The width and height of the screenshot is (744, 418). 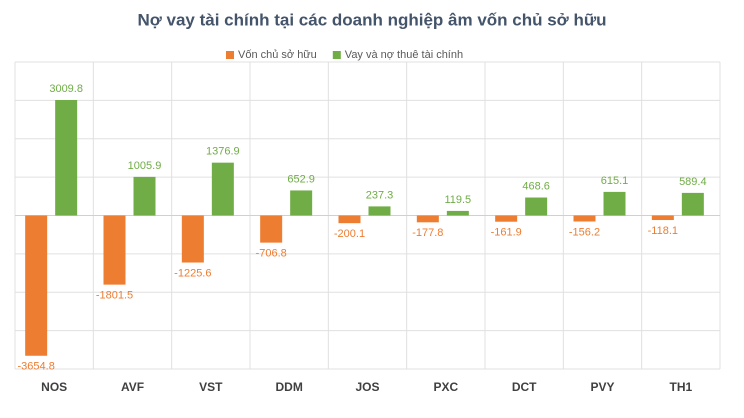 I want to click on value-label: 589.4, so click(x=693, y=182).